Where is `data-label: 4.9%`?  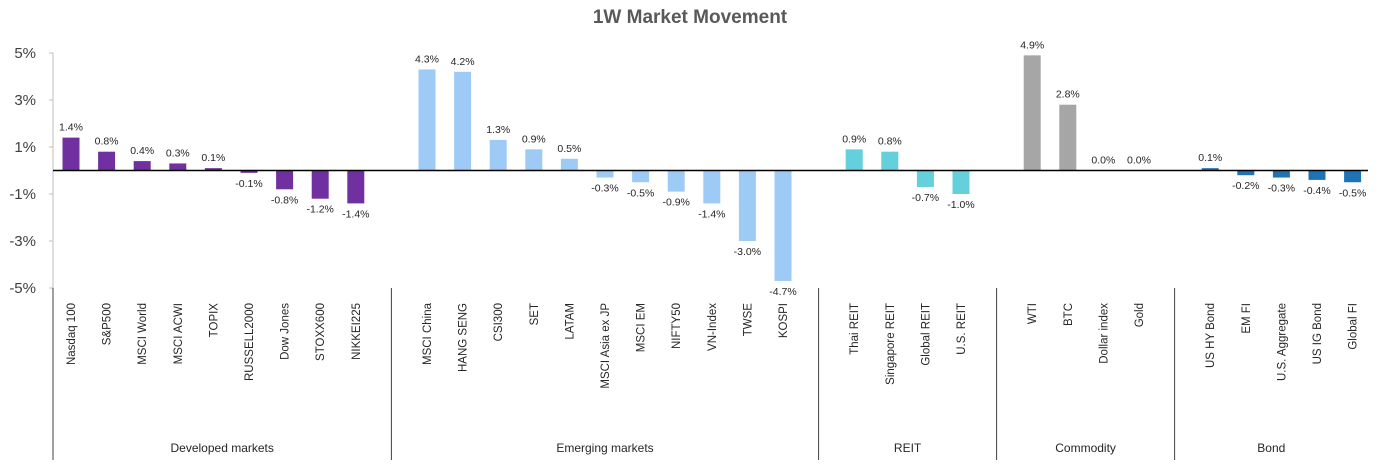
data-label: 4.9% is located at coordinates (1032, 45).